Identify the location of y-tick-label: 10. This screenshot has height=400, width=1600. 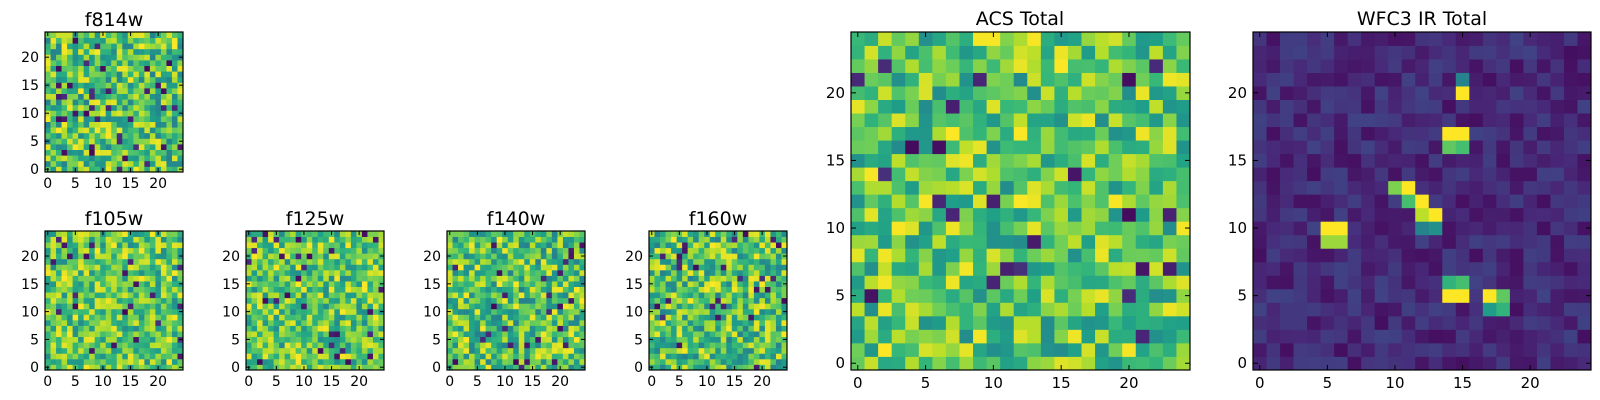
(30, 114).